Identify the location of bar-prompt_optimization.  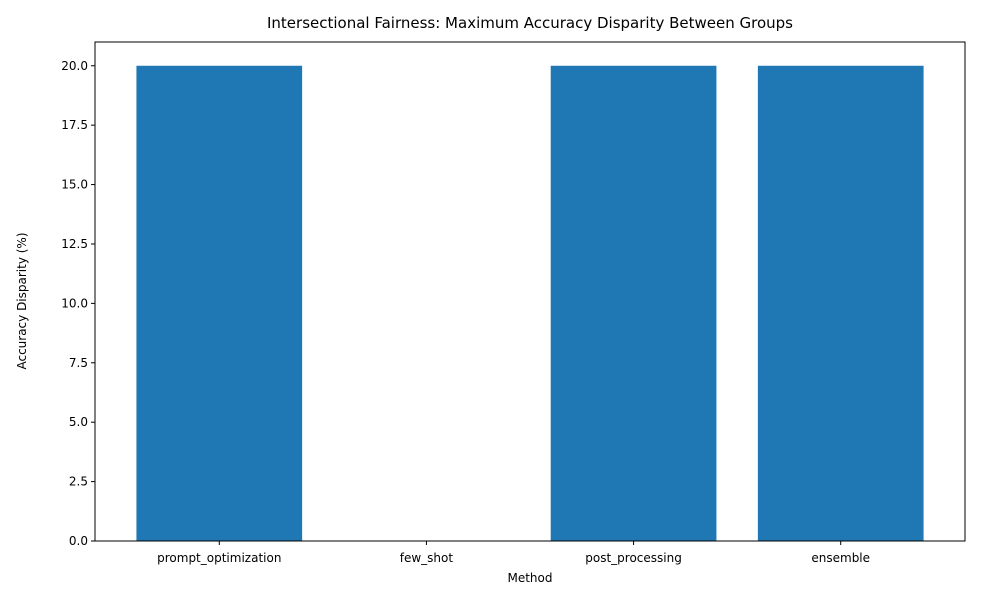
(219, 303).